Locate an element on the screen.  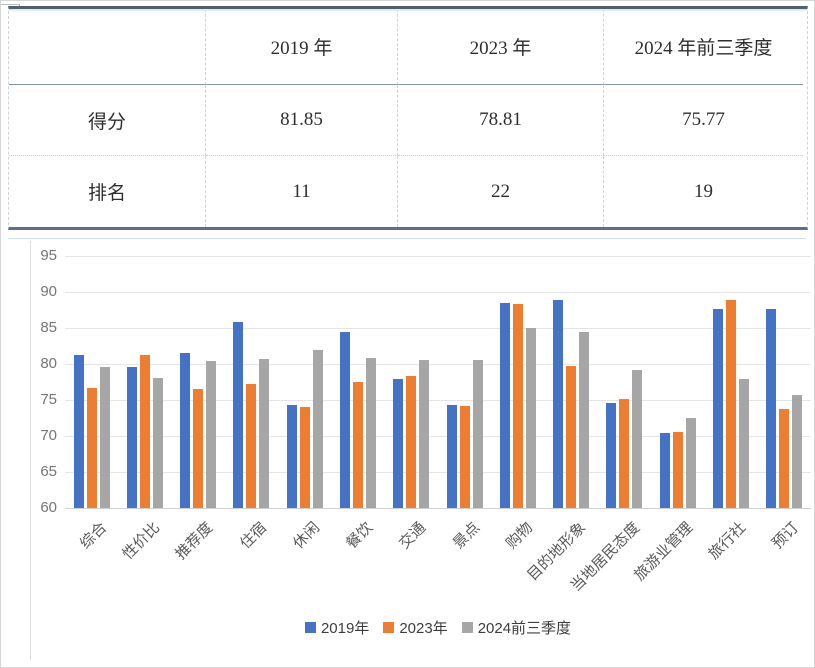
table-header-2024q3: 2024 年前三季度 is located at coordinates (703, 47).